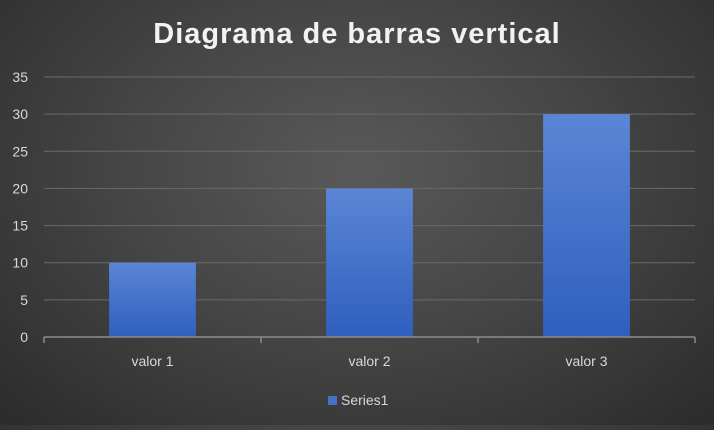 This screenshot has height=430, width=714. What do you see at coordinates (20, 188) in the screenshot?
I see `y-tick-label: 20` at bounding box center [20, 188].